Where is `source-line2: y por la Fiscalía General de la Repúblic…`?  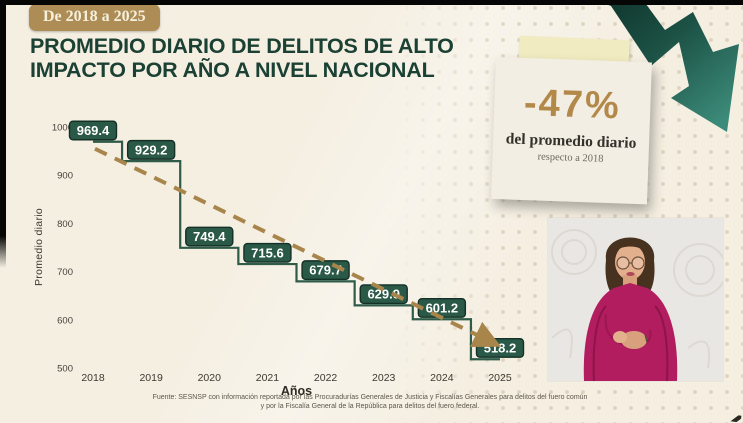
source-line2: y por la Fiscalía General de la Repúblic… is located at coordinates (370, 406).